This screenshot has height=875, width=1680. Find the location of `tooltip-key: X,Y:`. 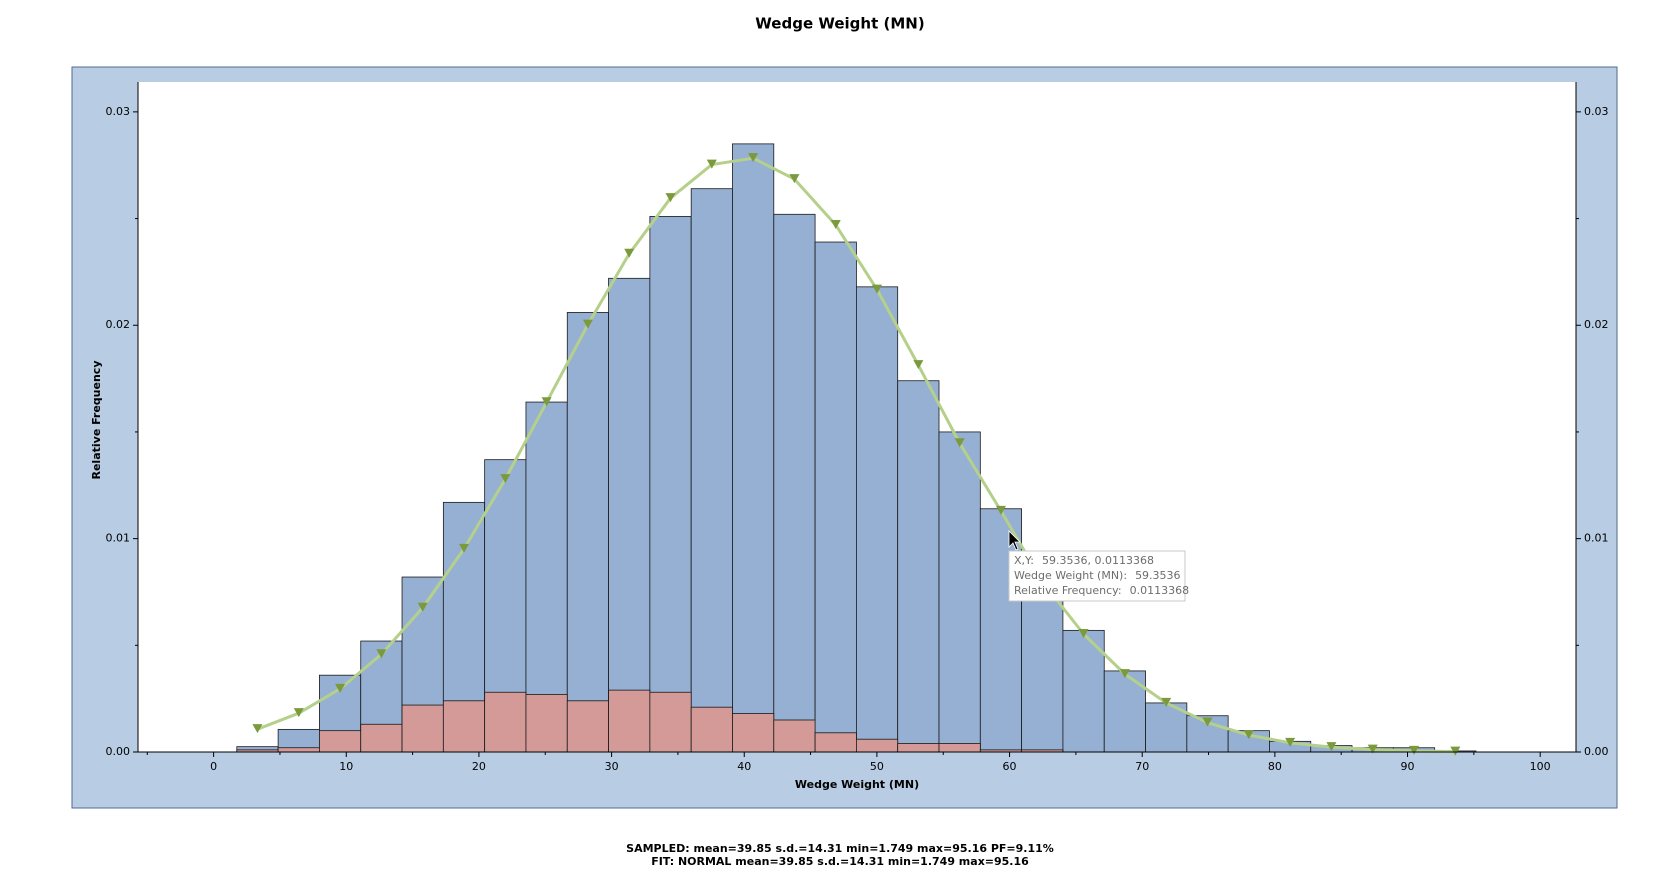

tooltip-key: X,Y: is located at coordinates (1024, 560).